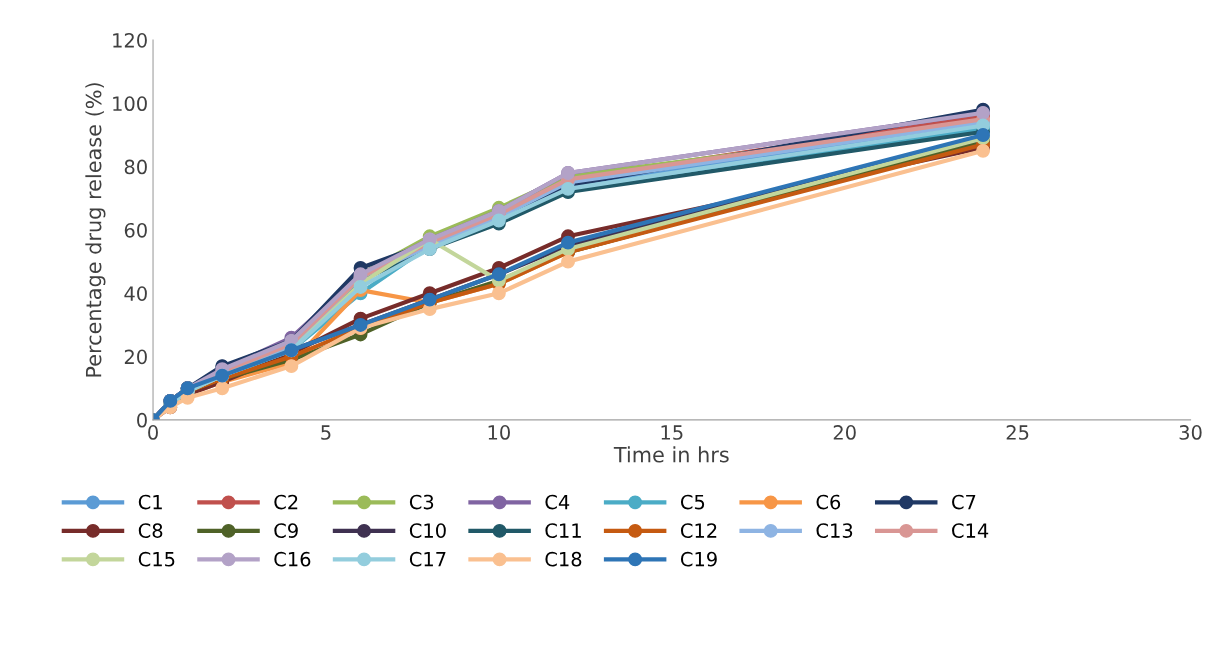  I want to click on legend-label: C1, so click(150, 502).